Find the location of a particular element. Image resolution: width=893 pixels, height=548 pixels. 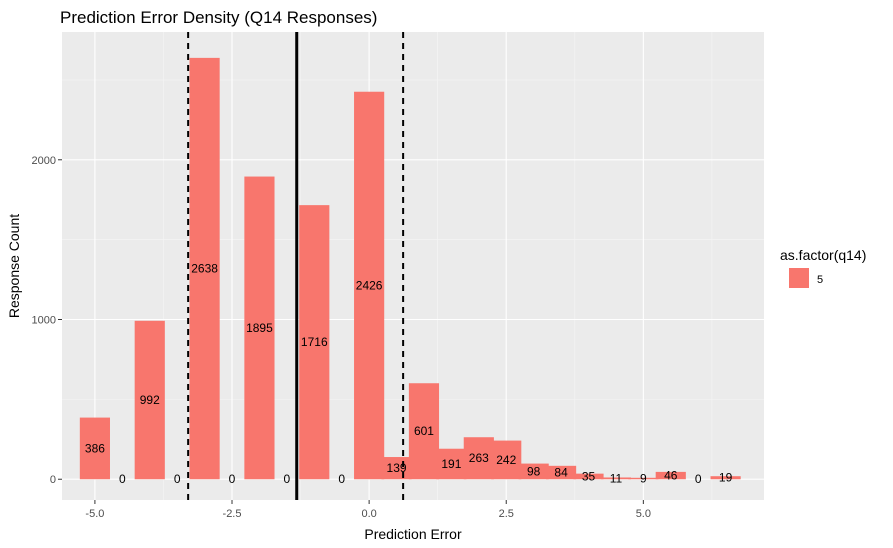

x-tick-label: 2.5 is located at coordinates (506, 514).